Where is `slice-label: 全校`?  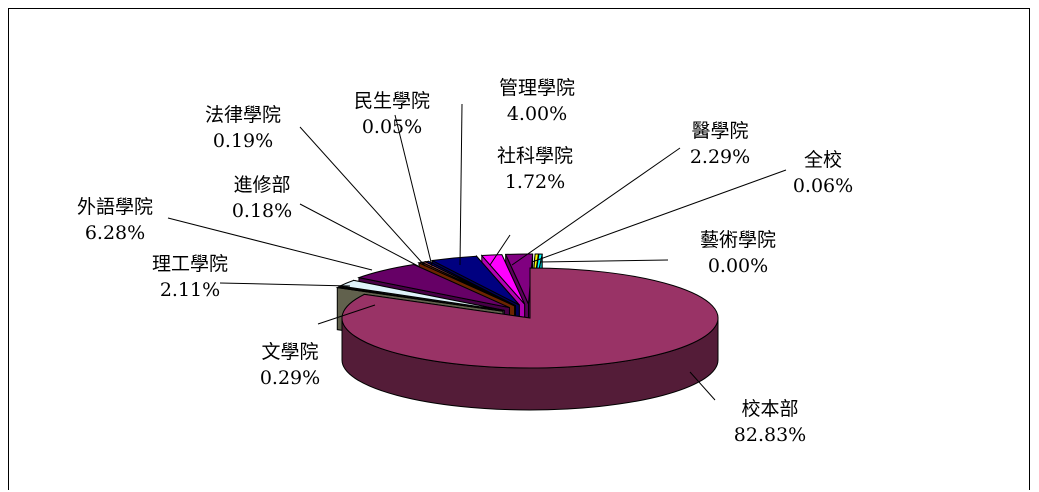 slice-label: 全校 is located at coordinates (823, 160).